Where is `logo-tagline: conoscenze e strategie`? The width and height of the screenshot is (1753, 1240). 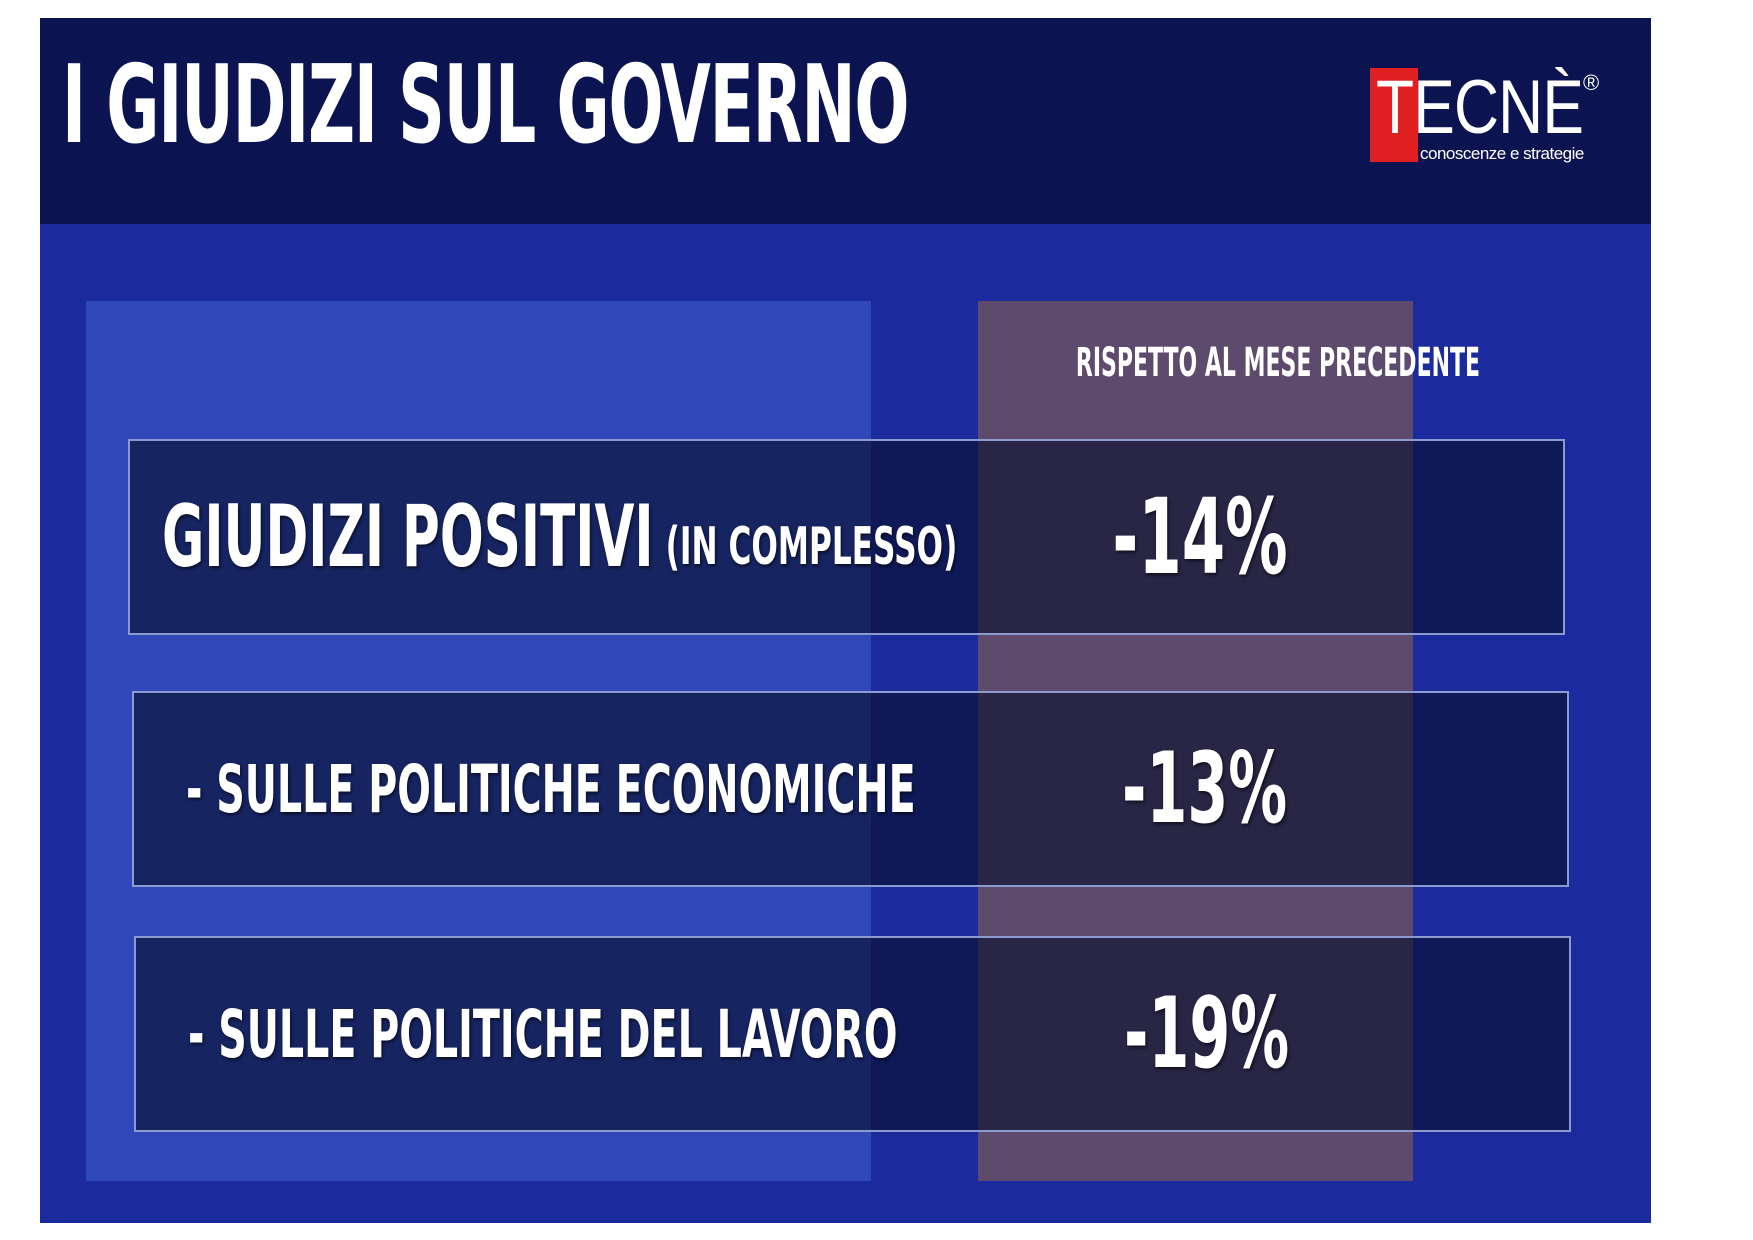
logo-tagline: conoscenze e strategie is located at coordinates (1502, 153).